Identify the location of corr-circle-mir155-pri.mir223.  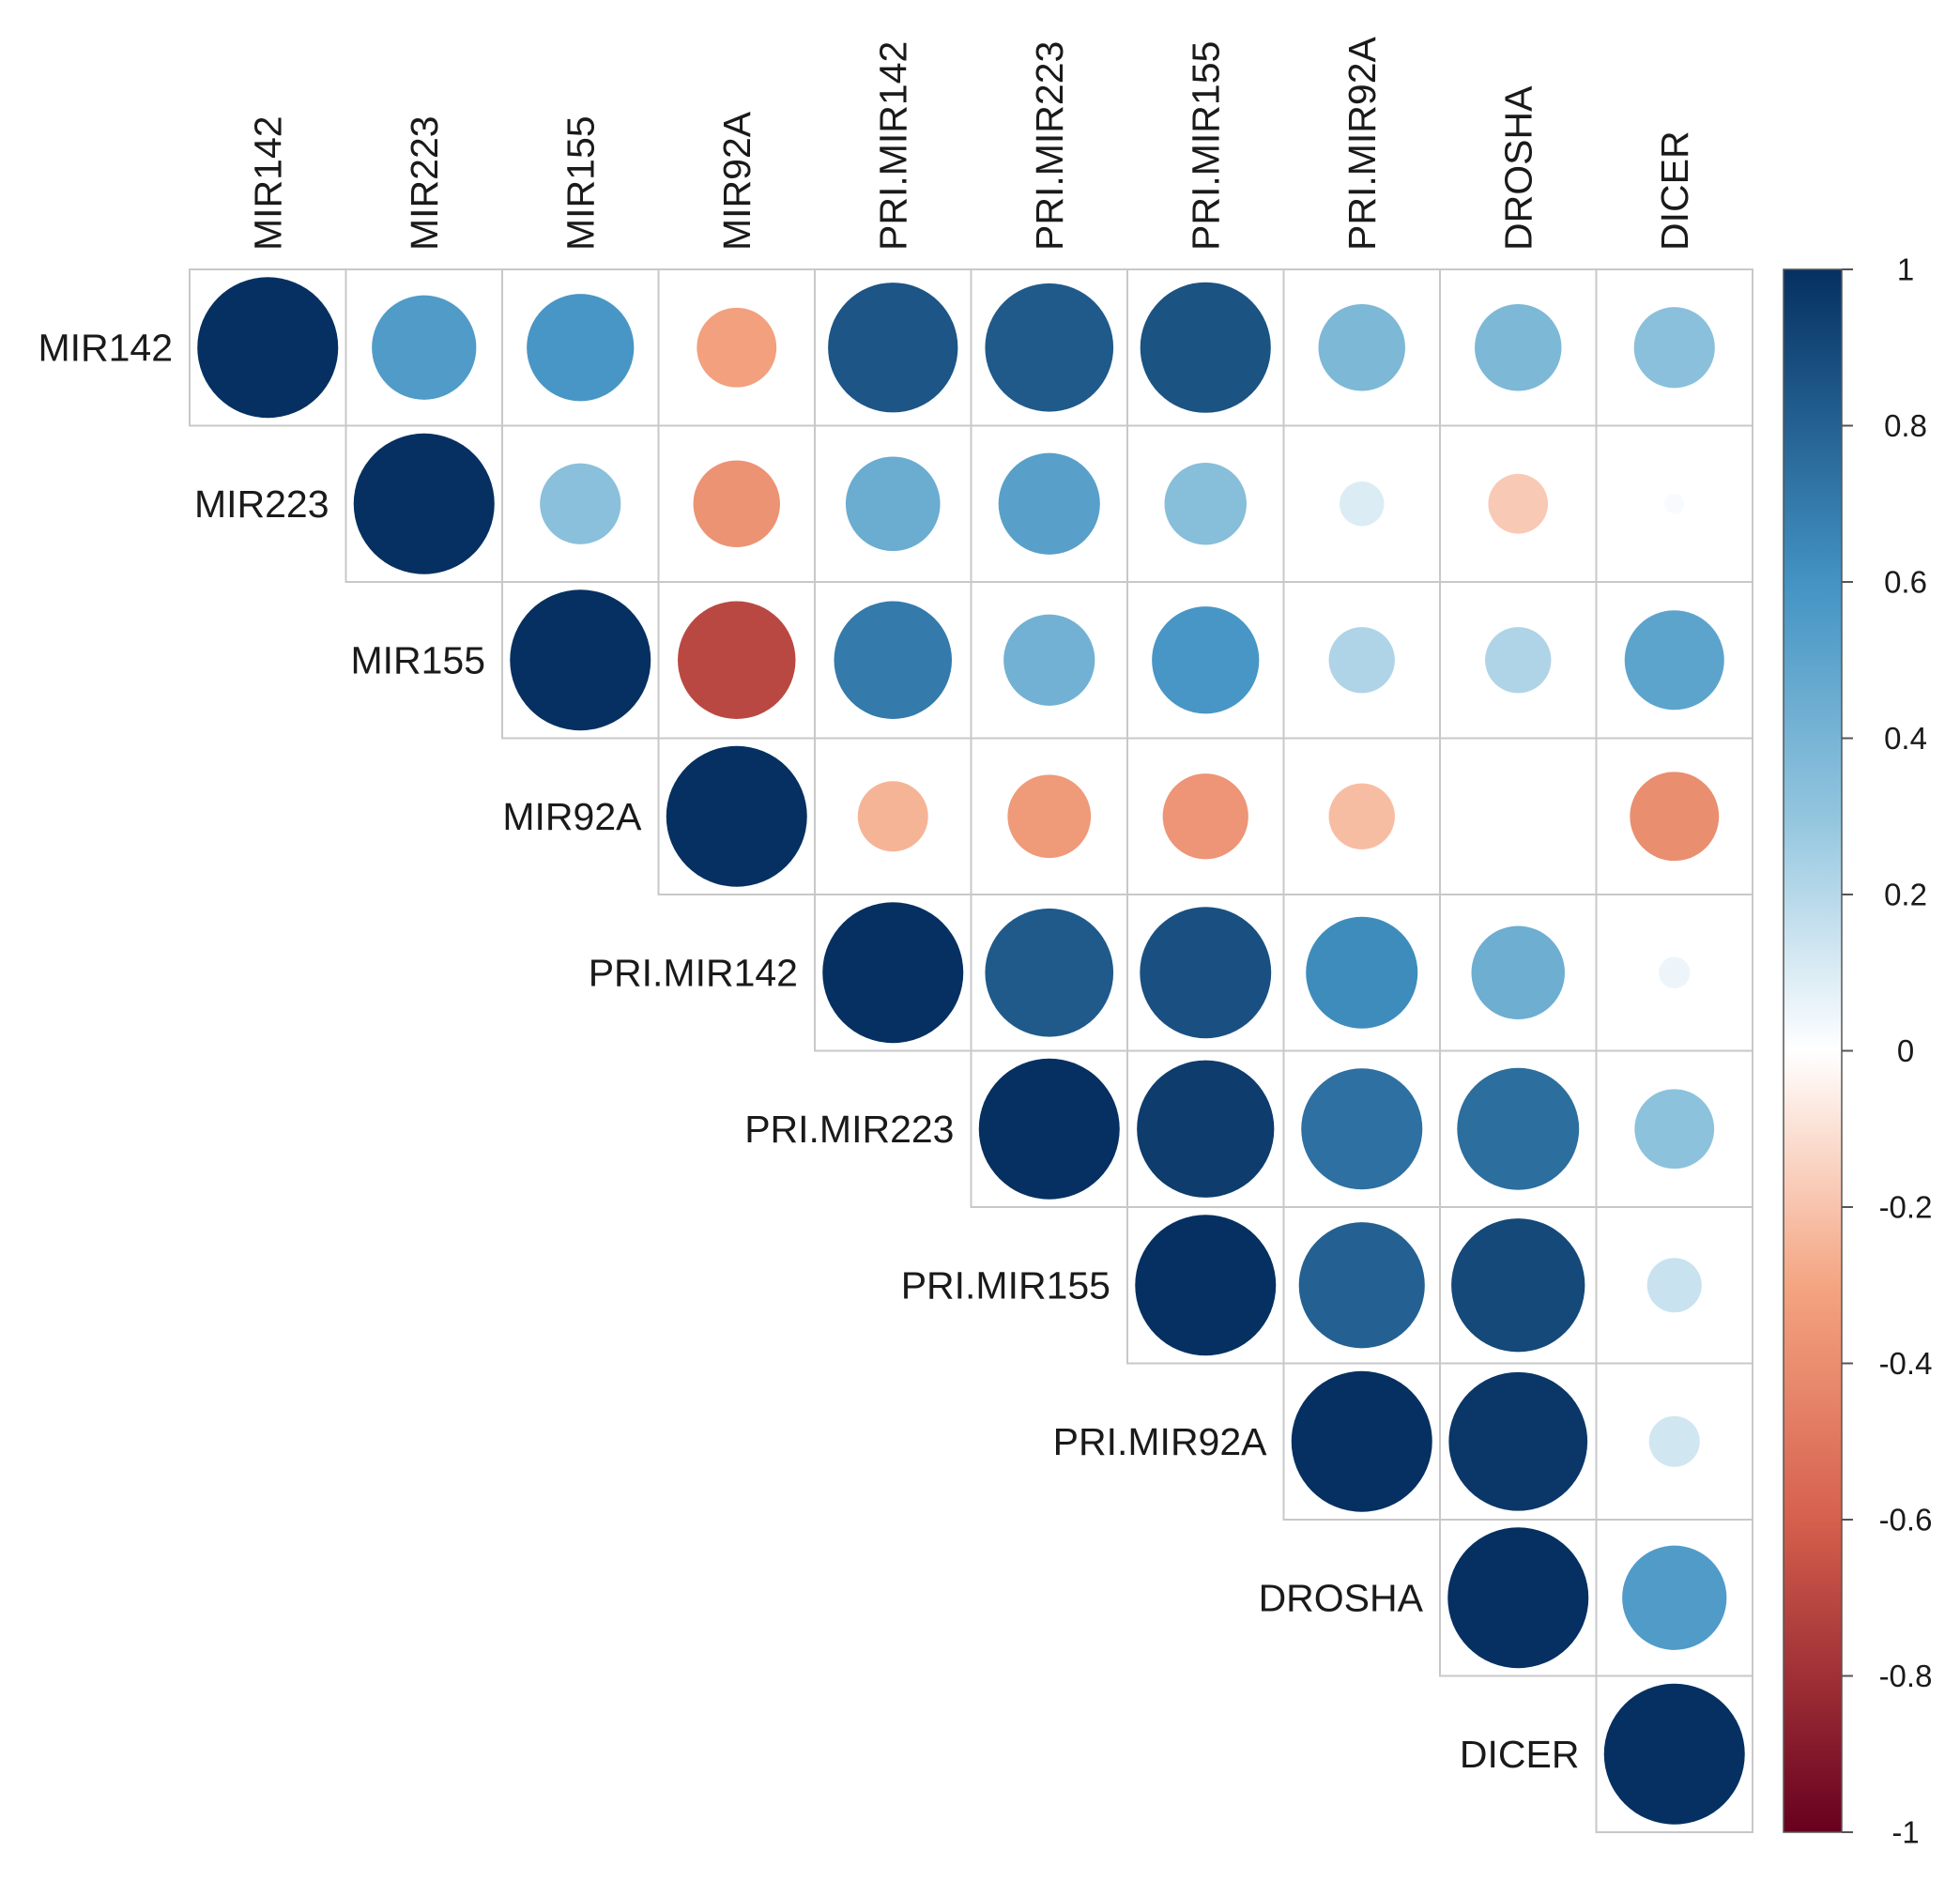
(1049, 660).